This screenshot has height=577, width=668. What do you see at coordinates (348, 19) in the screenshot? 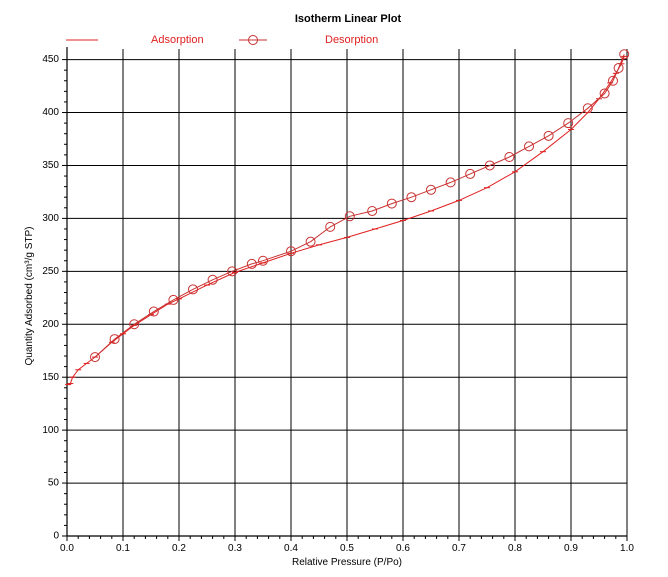
I see `chart-title: Isotherm Linear Plot` at bounding box center [348, 19].